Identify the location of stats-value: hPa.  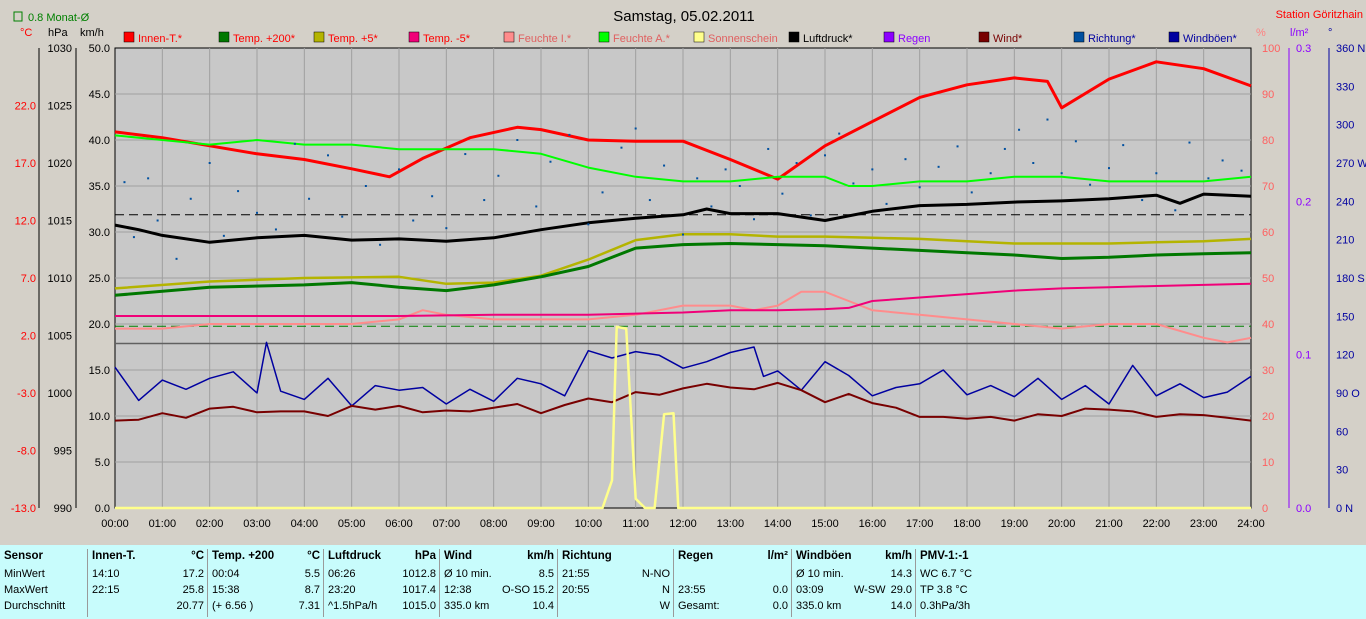
(425, 556).